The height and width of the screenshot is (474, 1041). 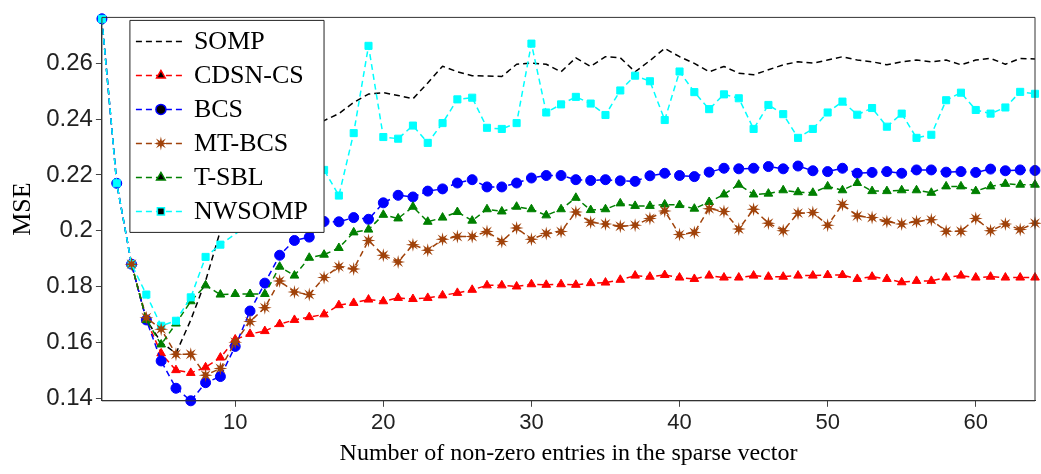 What do you see at coordinates (235, 422) in the screenshot?
I see `x-tick-label: 10` at bounding box center [235, 422].